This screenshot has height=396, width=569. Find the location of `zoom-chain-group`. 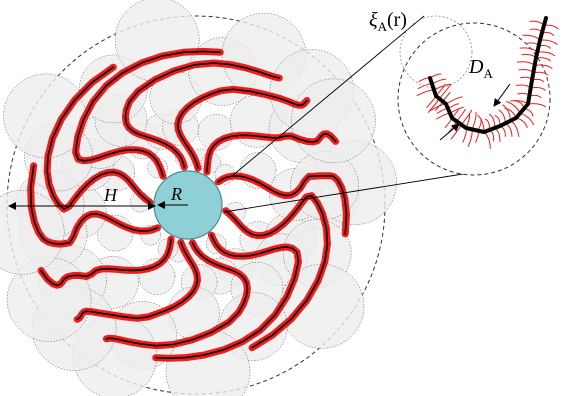

zoom-chain-group is located at coordinates (487, 82).